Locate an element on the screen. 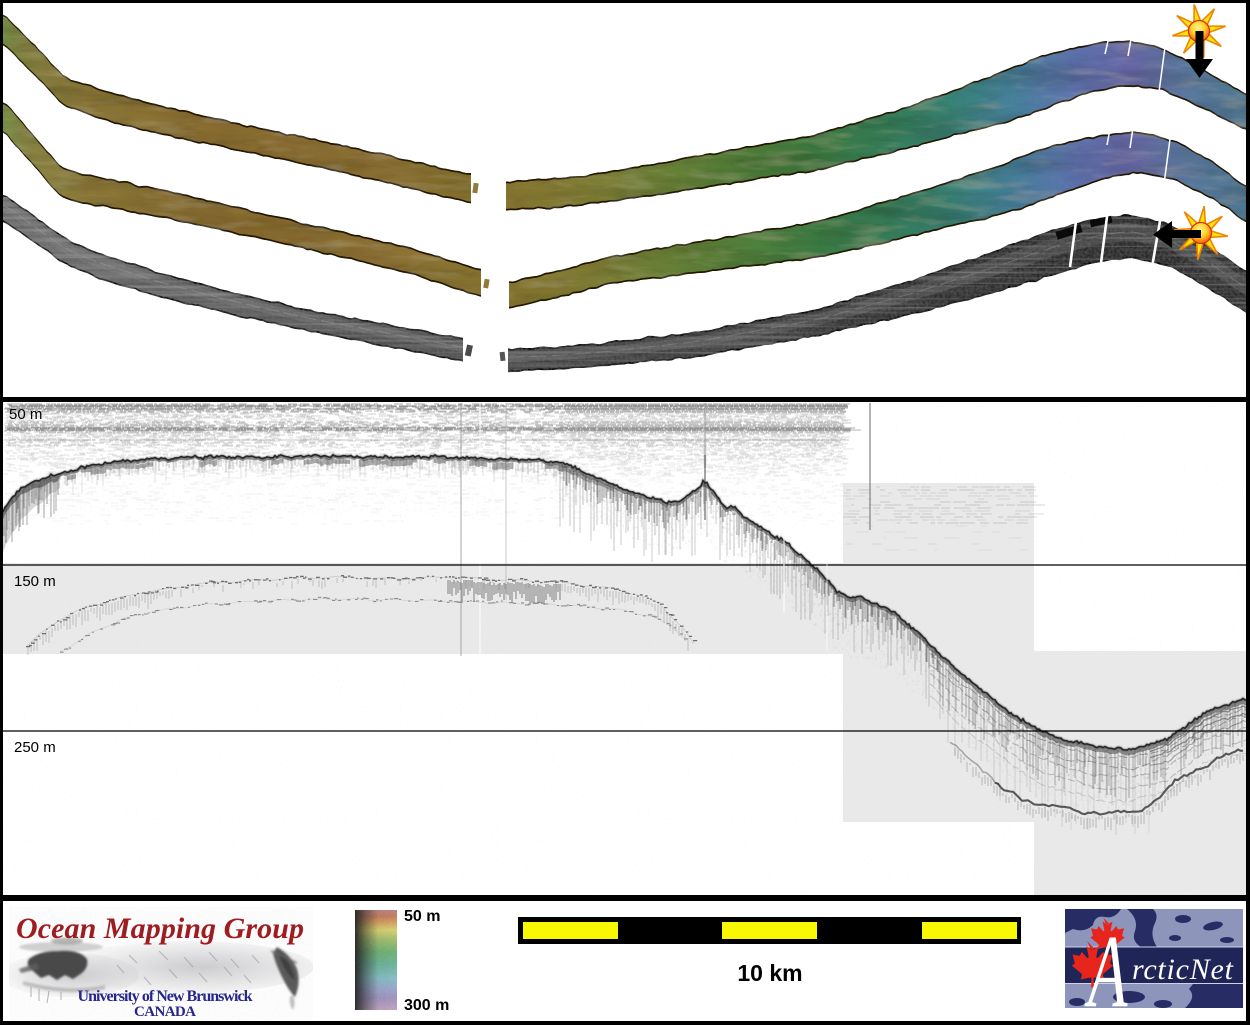 The height and width of the screenshot is (1025, 1250). svg-text: A is located at coordinates (1106, 960).